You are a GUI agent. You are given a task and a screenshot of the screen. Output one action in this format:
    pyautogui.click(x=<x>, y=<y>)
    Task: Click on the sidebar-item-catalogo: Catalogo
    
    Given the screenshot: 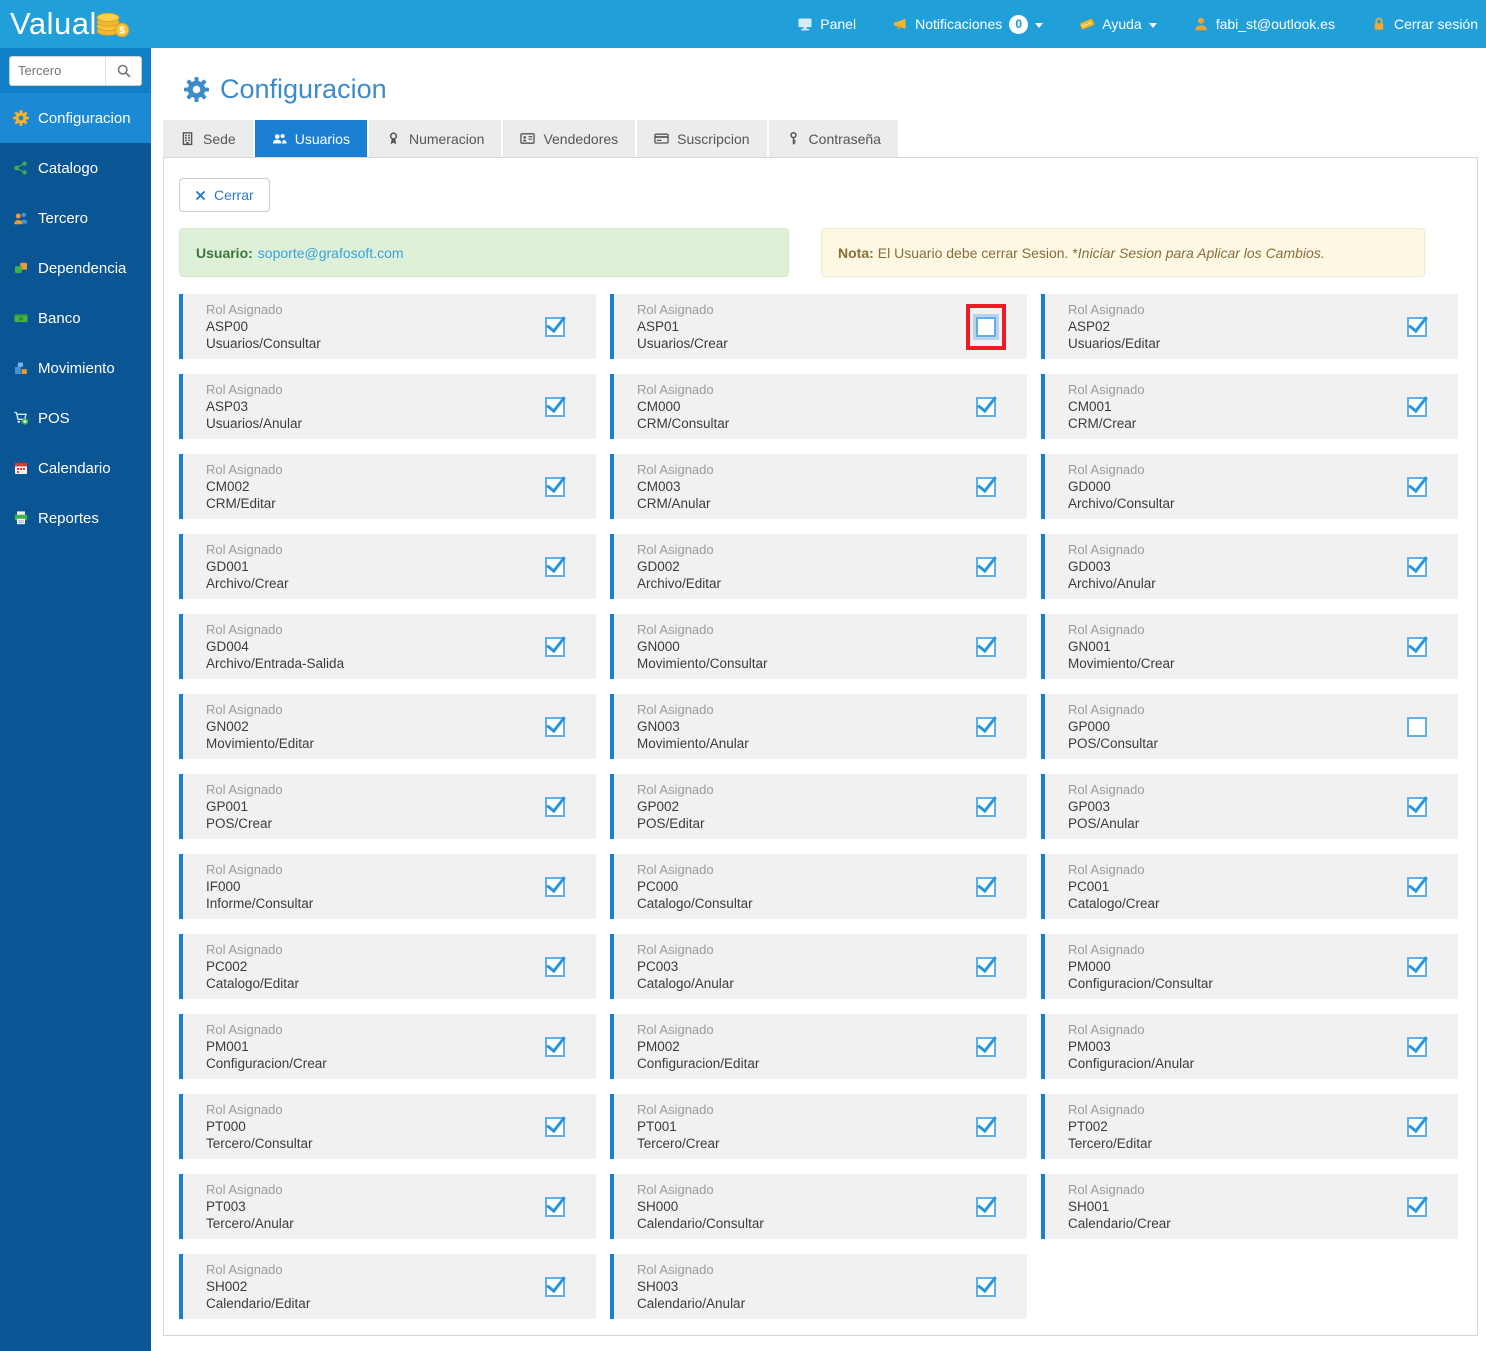 What is the action you would take?
    pyautogui.click(x=75, y=168)
    